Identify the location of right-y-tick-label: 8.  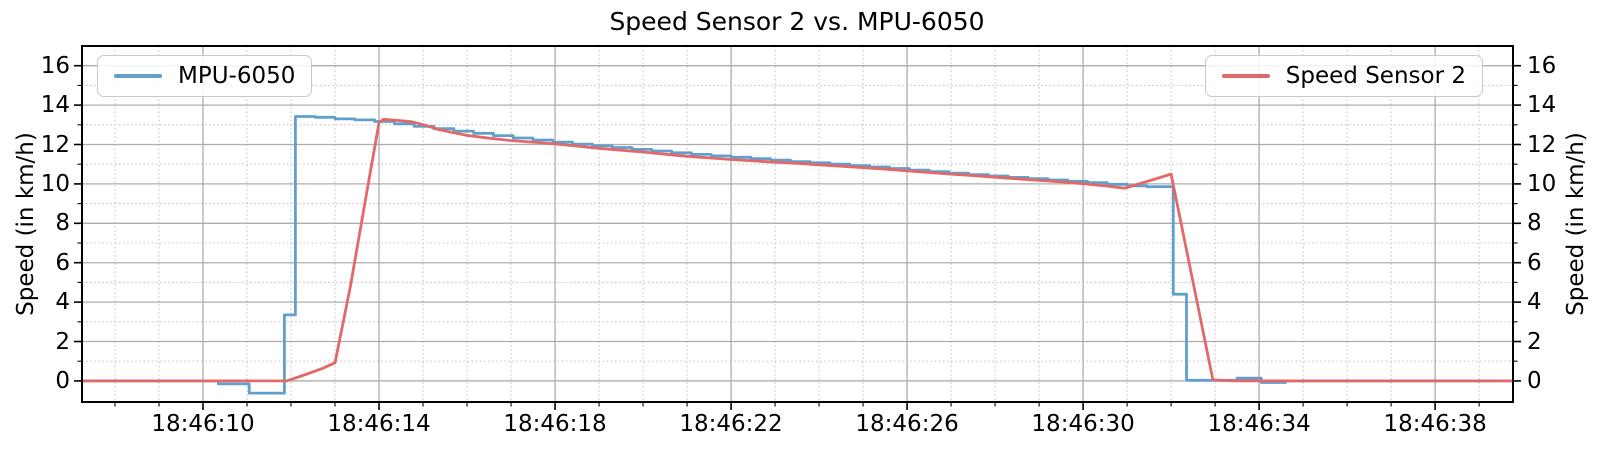
(1534, 223).